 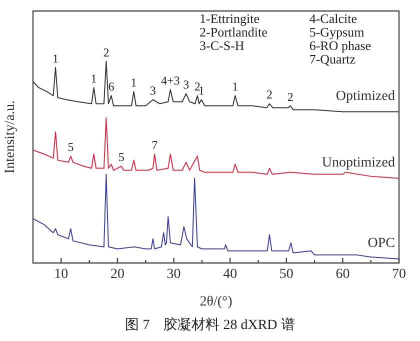 I want to click on text: 5-Gypsum, so click(x=336, y=32).